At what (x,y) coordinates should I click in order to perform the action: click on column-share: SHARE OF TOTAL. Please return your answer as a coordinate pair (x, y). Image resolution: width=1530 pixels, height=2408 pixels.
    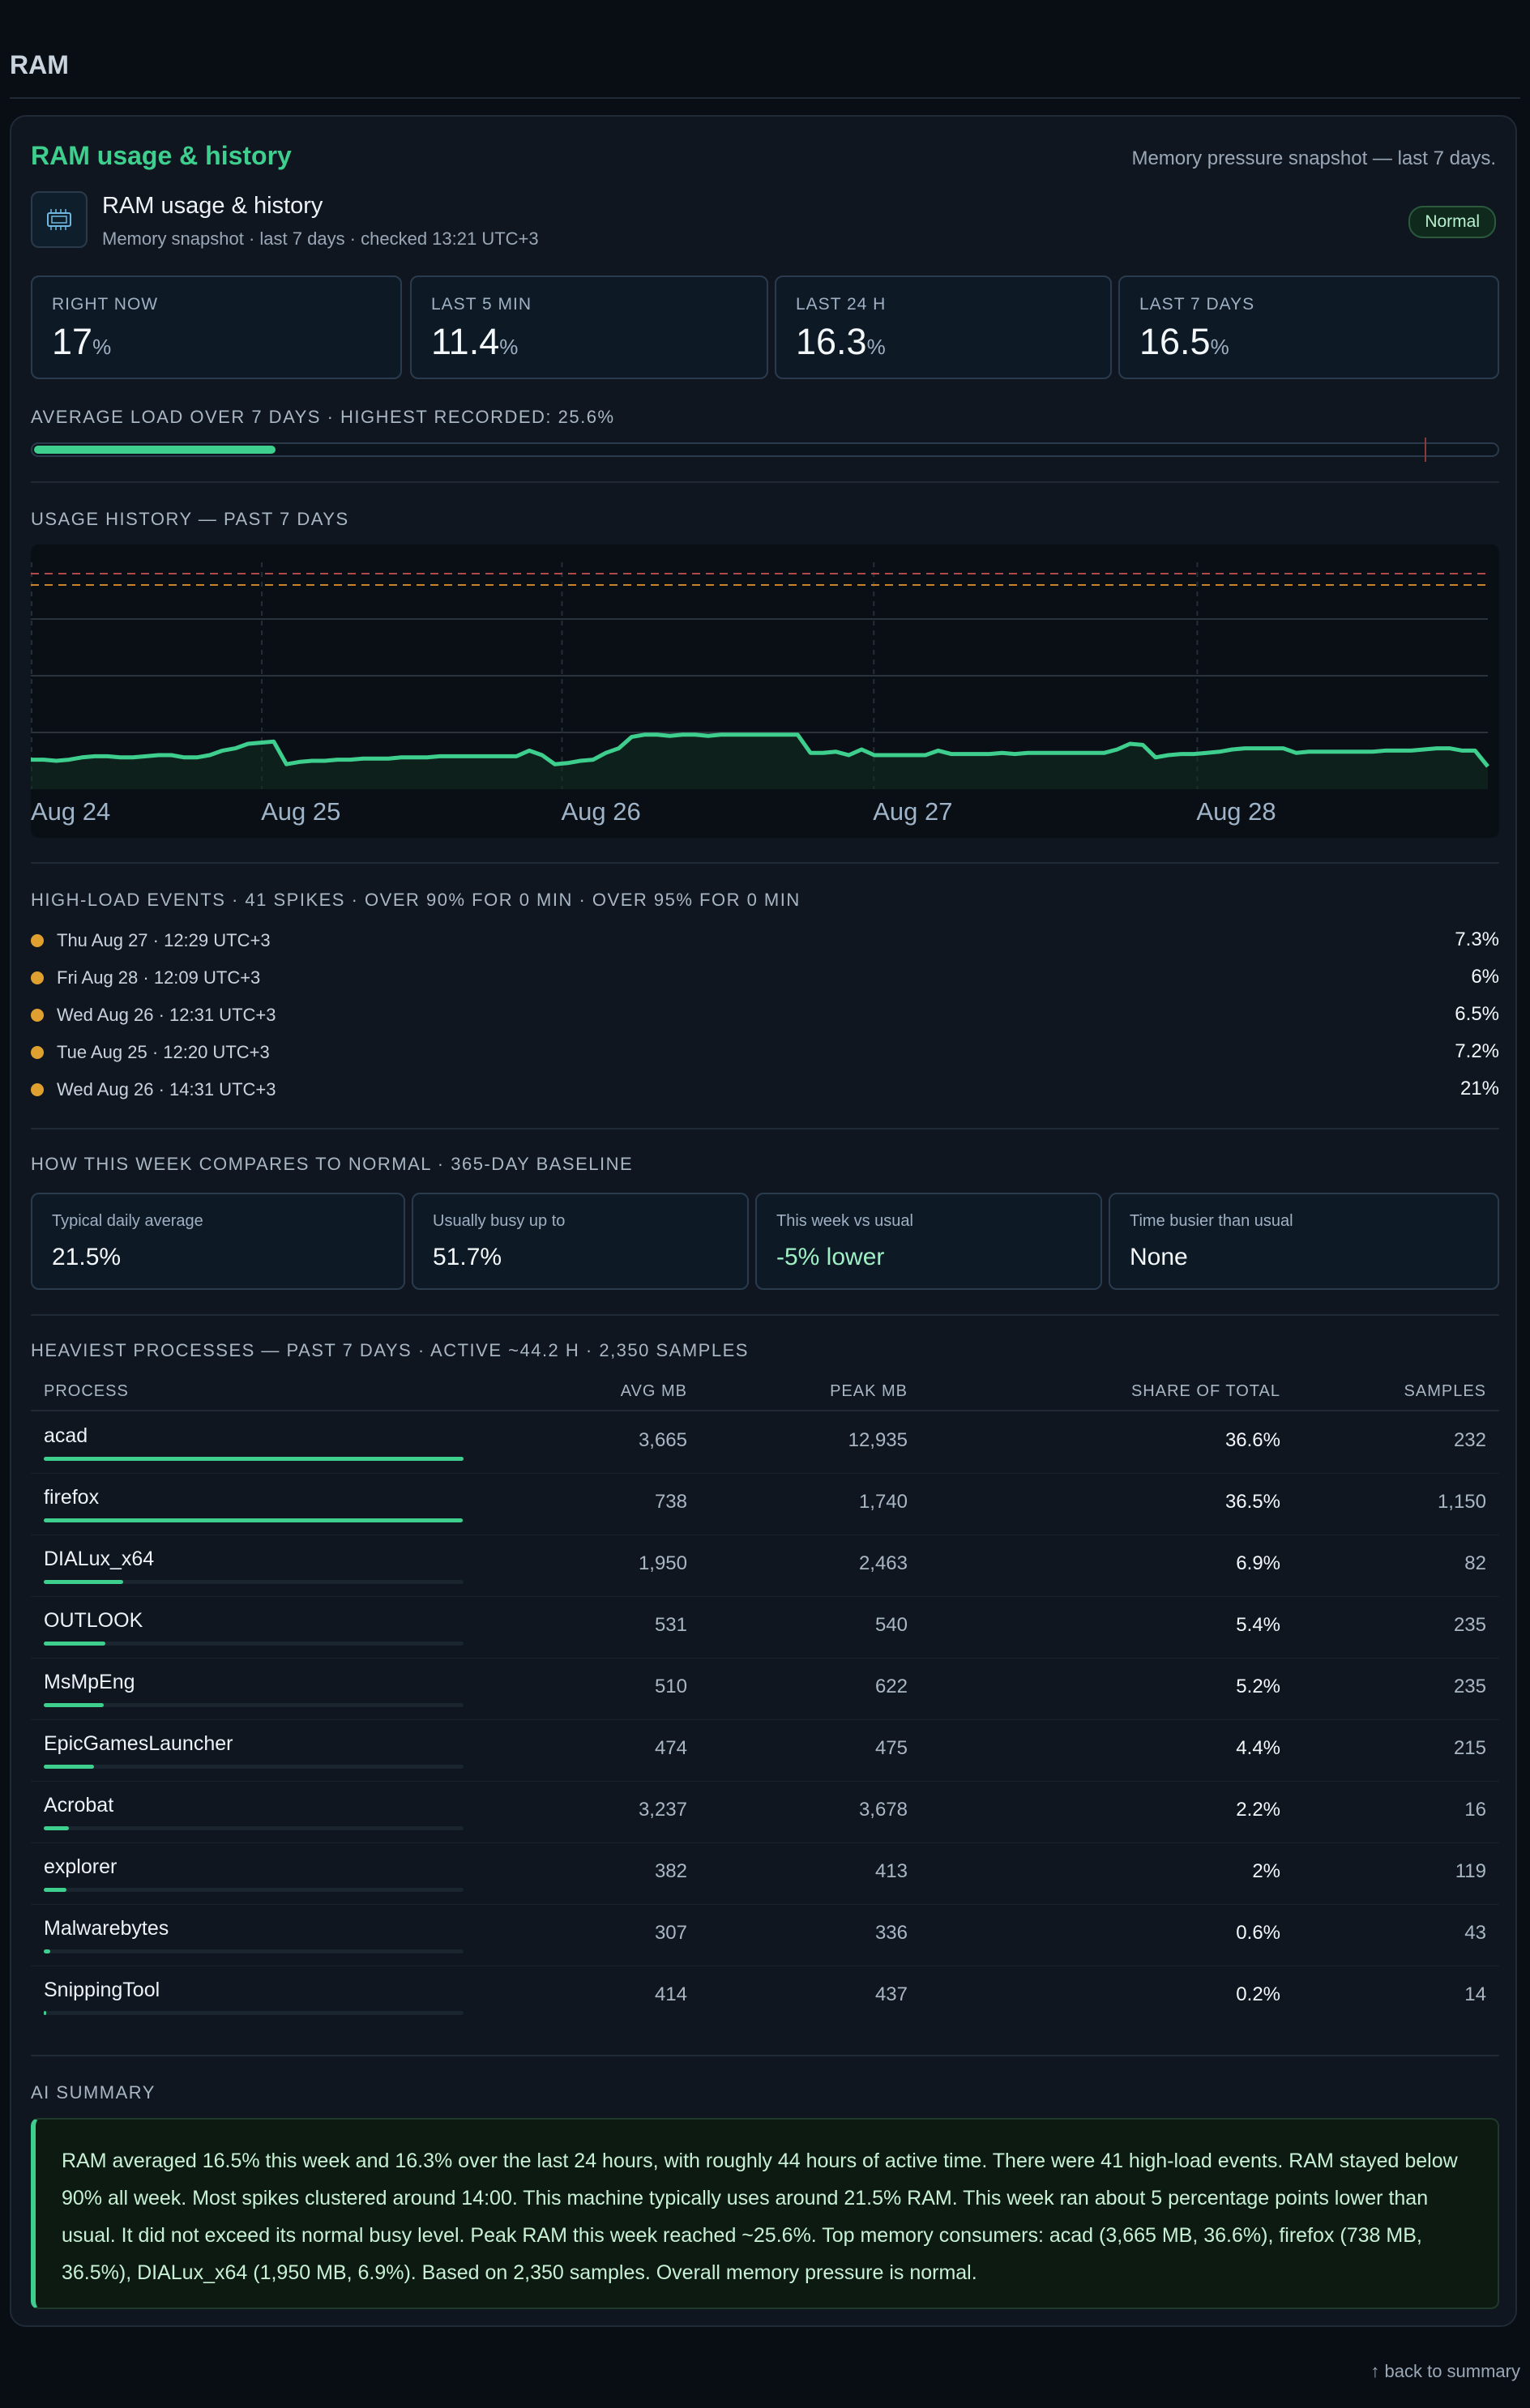
    Looking at the image, I should click on (1205, 1391).